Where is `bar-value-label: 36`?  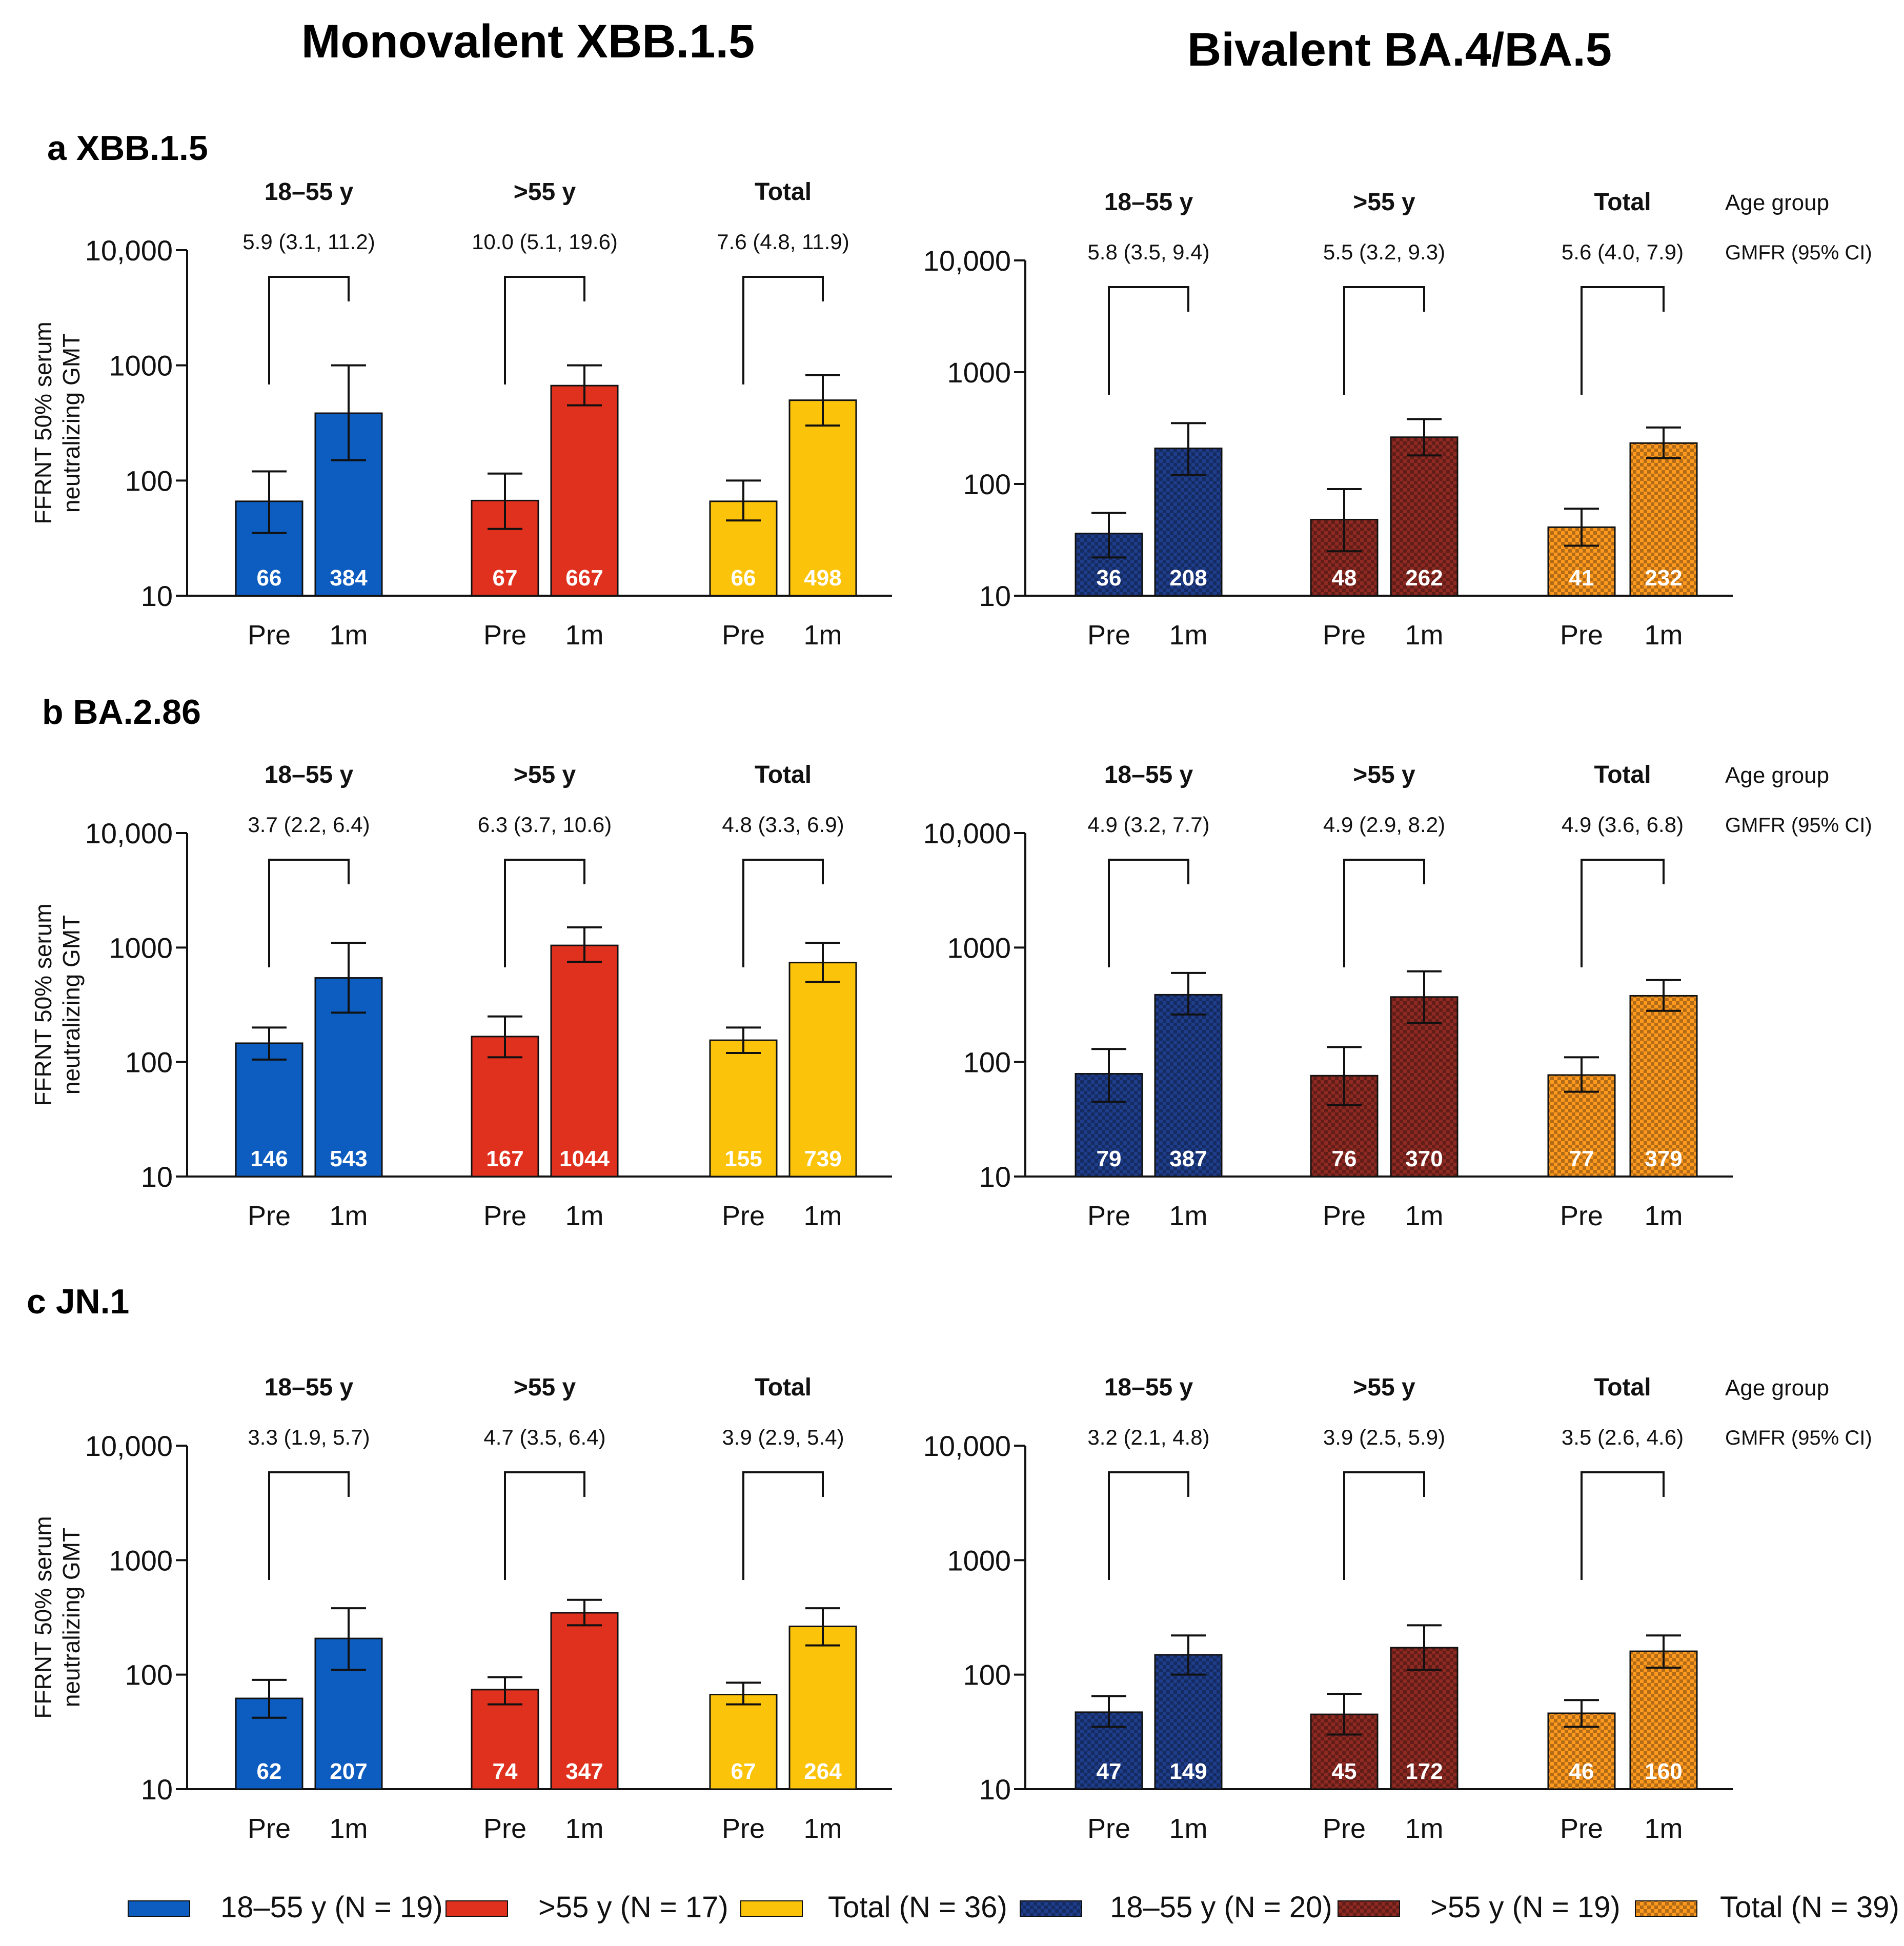 bar-value-label: 36 is located at coordinates (1109, 578).